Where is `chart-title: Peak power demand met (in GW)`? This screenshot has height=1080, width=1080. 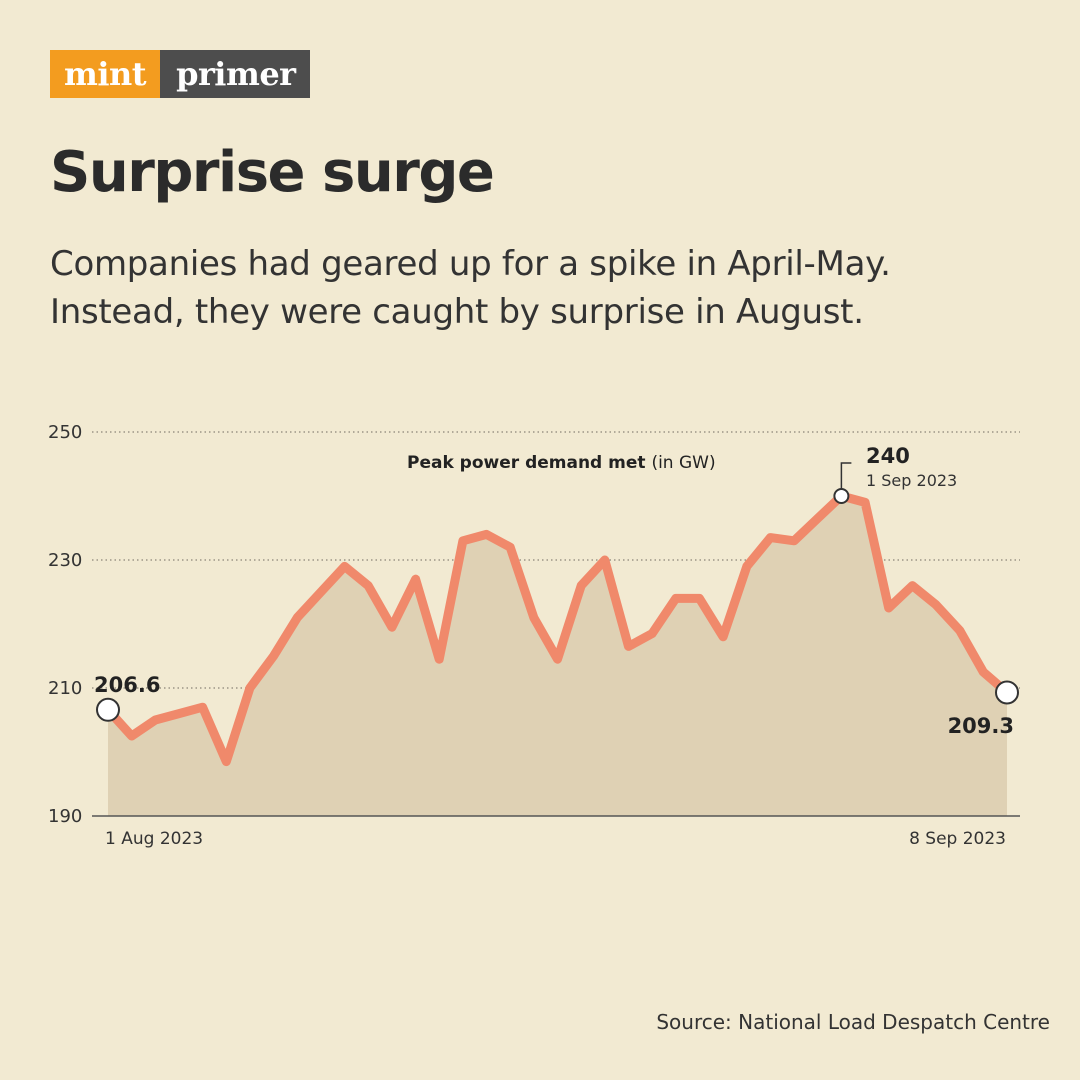
chart-title: Peak power demand met (in GW) is located at coordinates (561, 463).